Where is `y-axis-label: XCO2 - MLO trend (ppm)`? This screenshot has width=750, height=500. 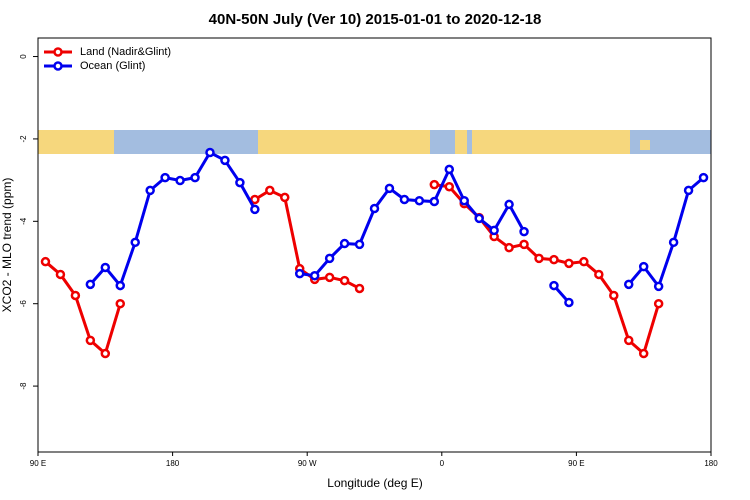 y-axis-label: XCO2 - MLO trend (ppm) is located at coordinates (7, 245).